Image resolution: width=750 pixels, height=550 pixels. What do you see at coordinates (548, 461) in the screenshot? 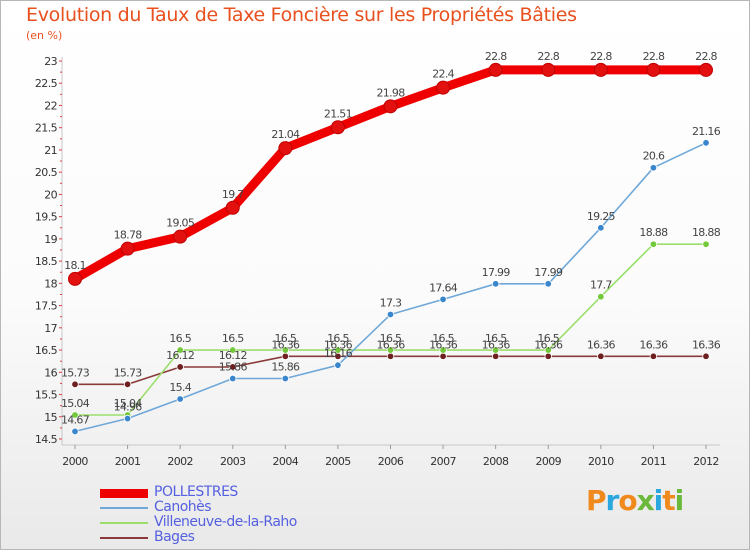
I see `x-tick-label: 2009` at bounding box center [548, 461].